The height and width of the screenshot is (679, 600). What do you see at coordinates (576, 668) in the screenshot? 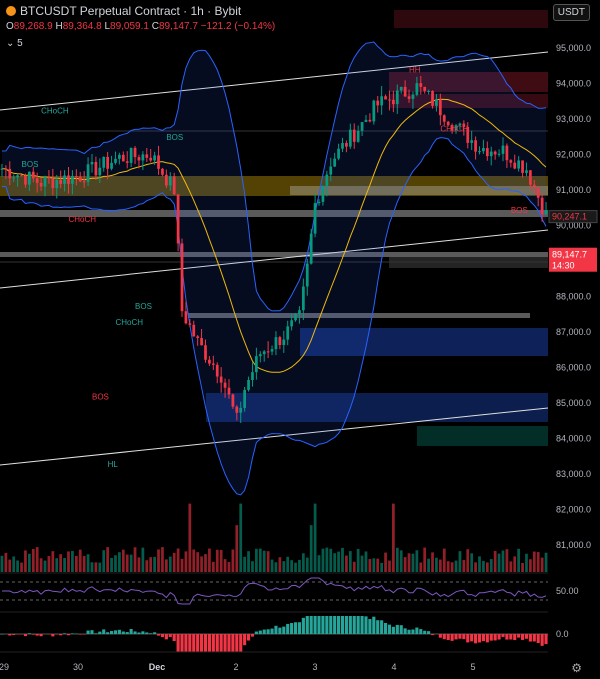
I see `gear-icon: ⚙` at bounding box center [576, 668].